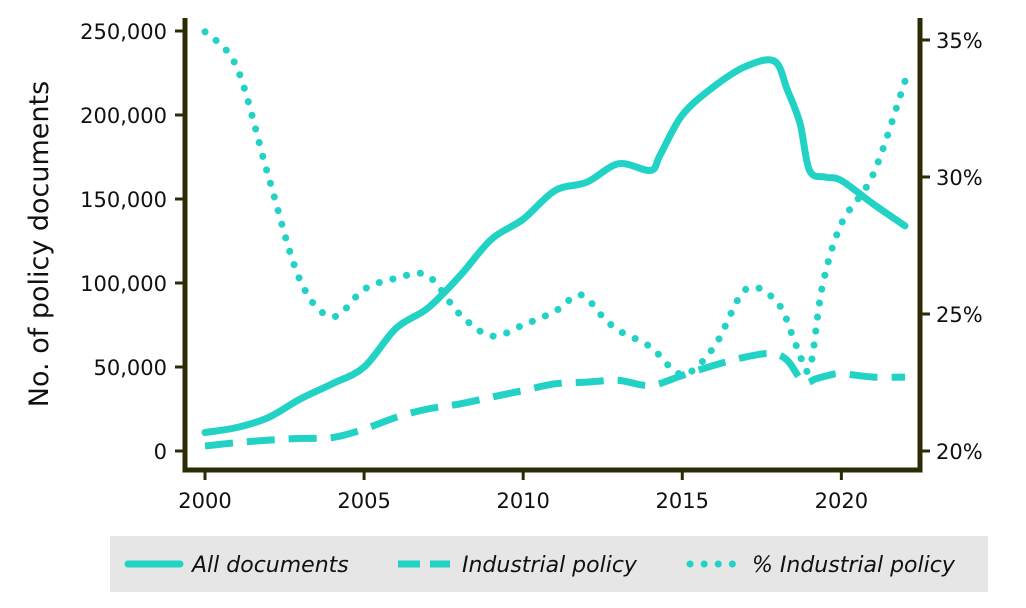 This screenshot has width=1026, height=608. Describe the element at coordinates (682, 501) in the screenshot. I see `x-tick-label: 2015` at that location.